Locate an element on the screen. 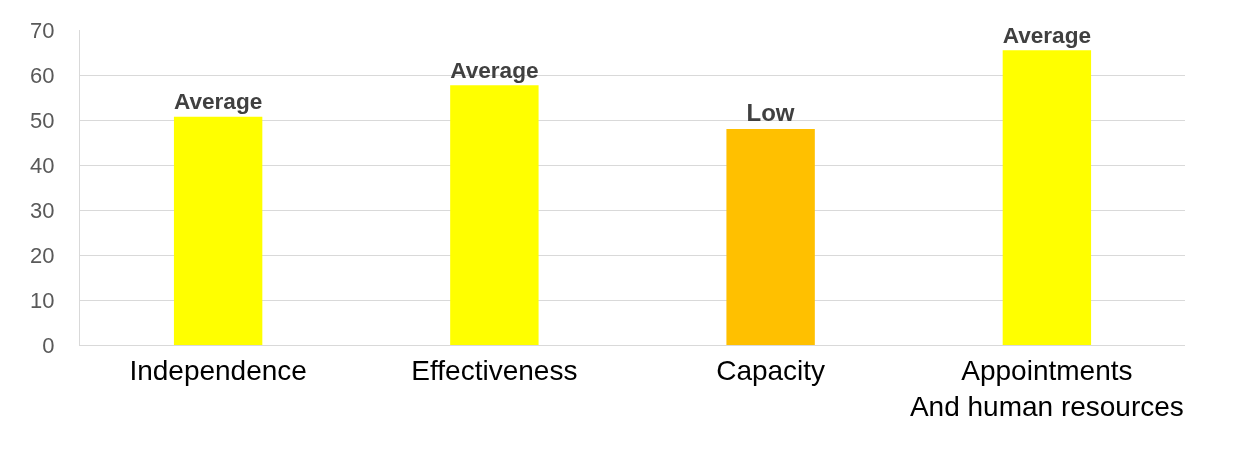  x-tick-label: Appointments And human resources is located at coordinates (1046, 388).